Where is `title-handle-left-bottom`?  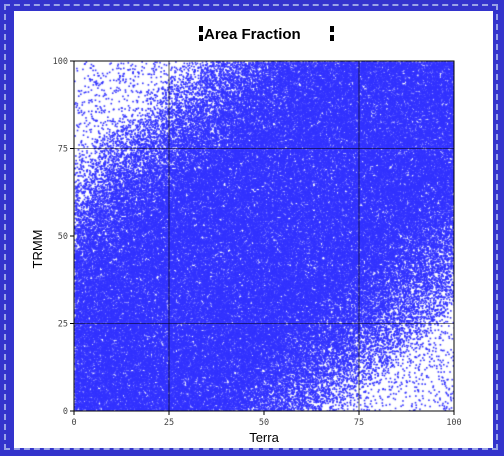
title-handle-left-bottom is located at coordinates (201, 38).